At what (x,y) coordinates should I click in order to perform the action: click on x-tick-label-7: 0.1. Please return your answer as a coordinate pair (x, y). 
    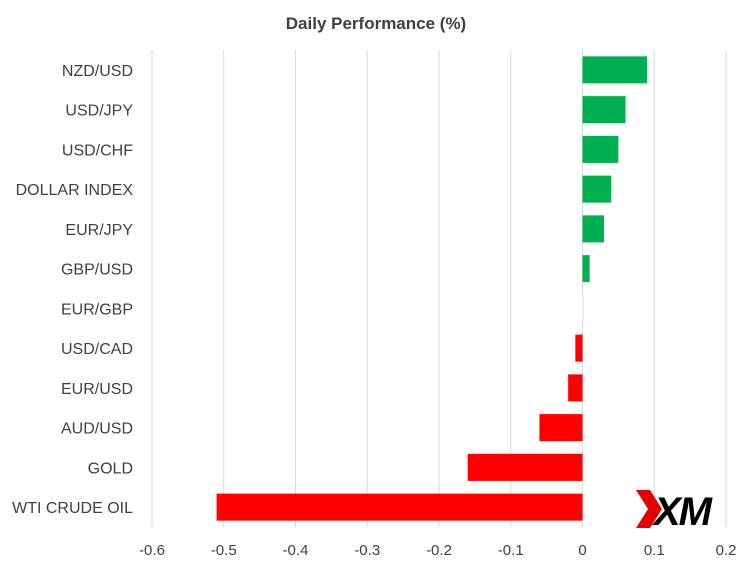
    Looking at the image, I should click on (654, 550).